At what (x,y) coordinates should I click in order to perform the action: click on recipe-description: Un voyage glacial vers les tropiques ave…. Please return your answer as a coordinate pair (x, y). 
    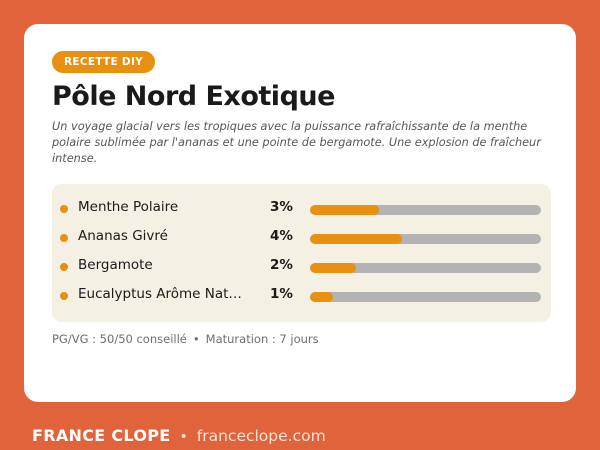
    Looking at the image, I should click on (296, 142).